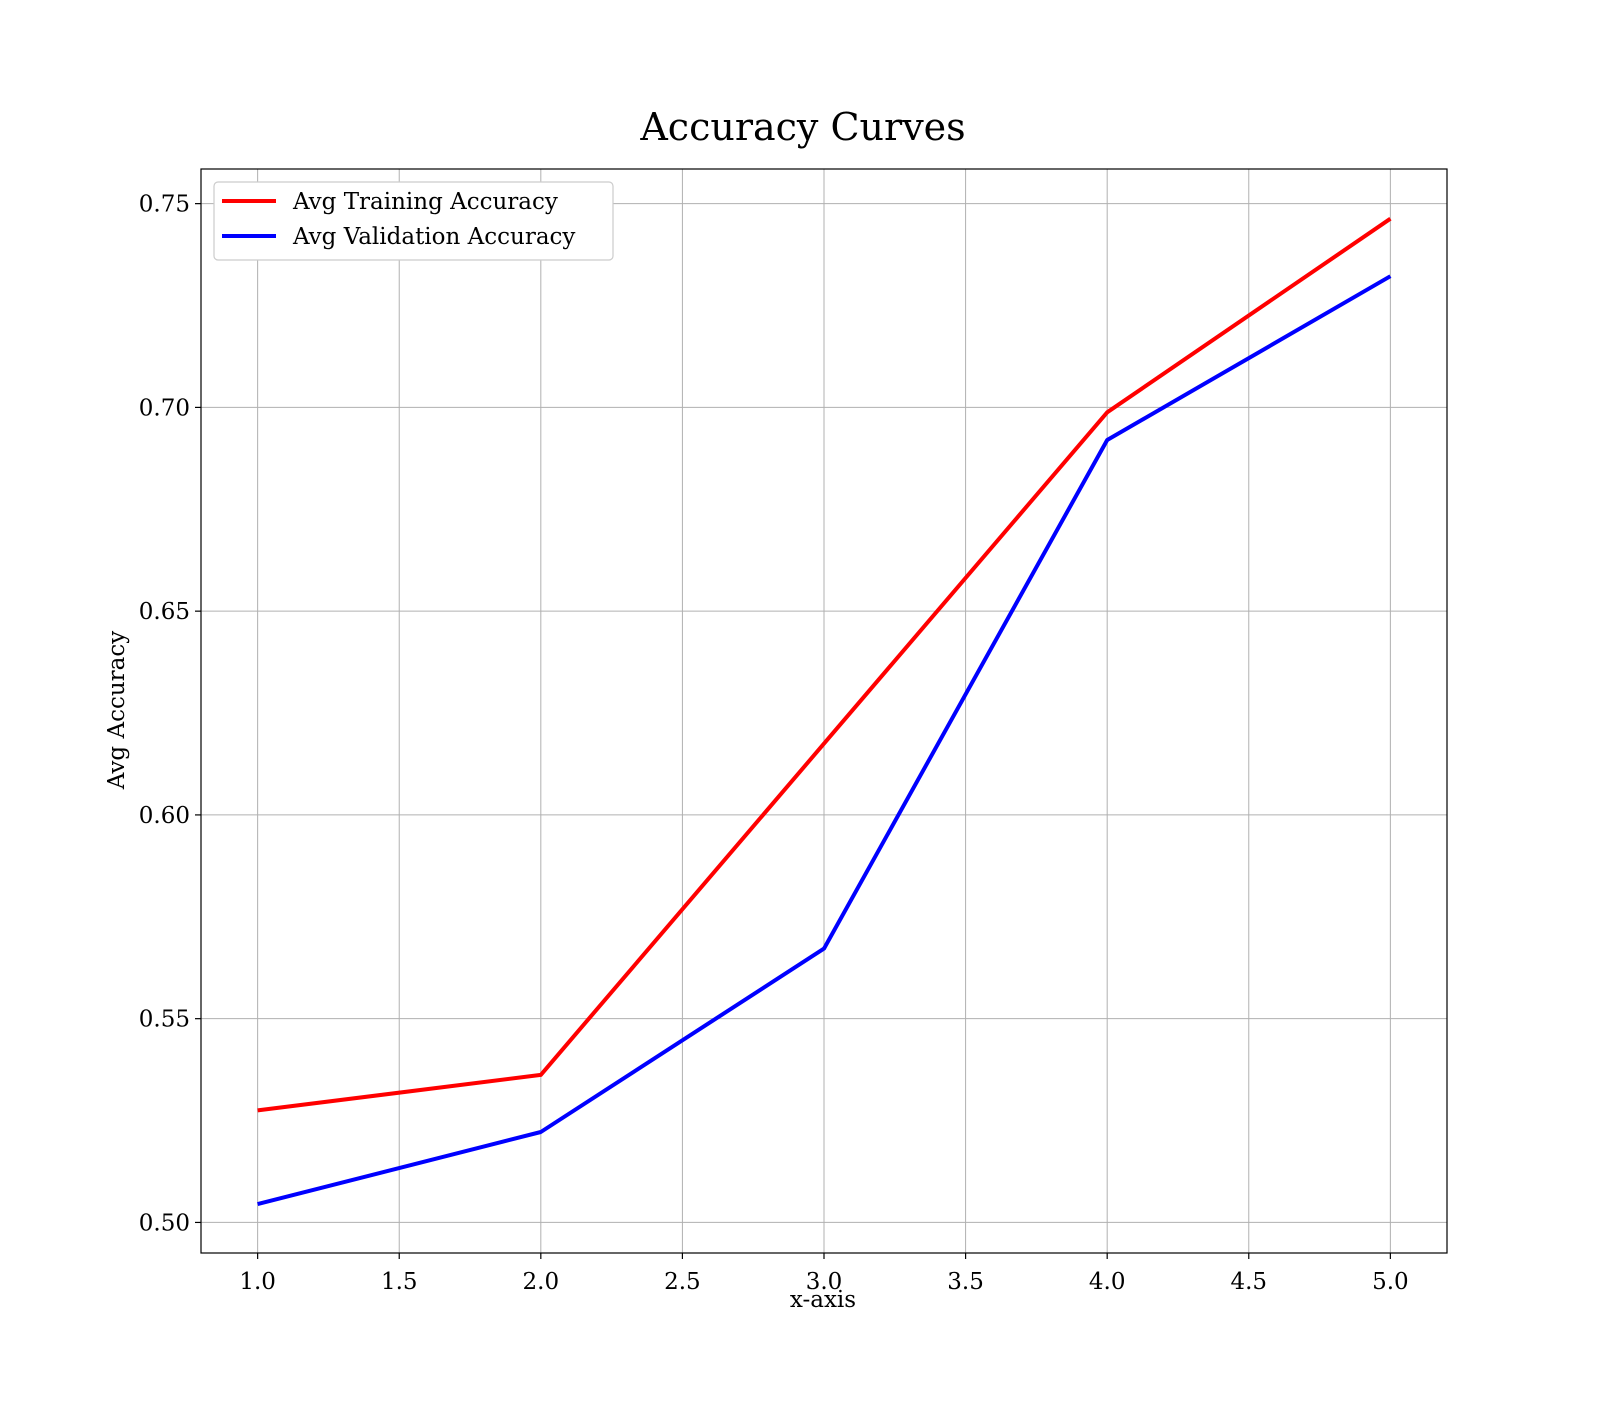 Image resolution: width=1600 pixels, height=1404 pixels. I want to click on y-axis-label: Avg Accuracy, so click(117, 710).